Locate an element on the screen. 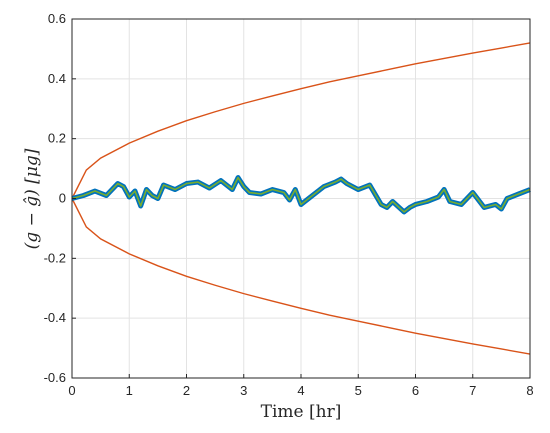  x-tick-label: 4 is located at coordinates (300, 390).